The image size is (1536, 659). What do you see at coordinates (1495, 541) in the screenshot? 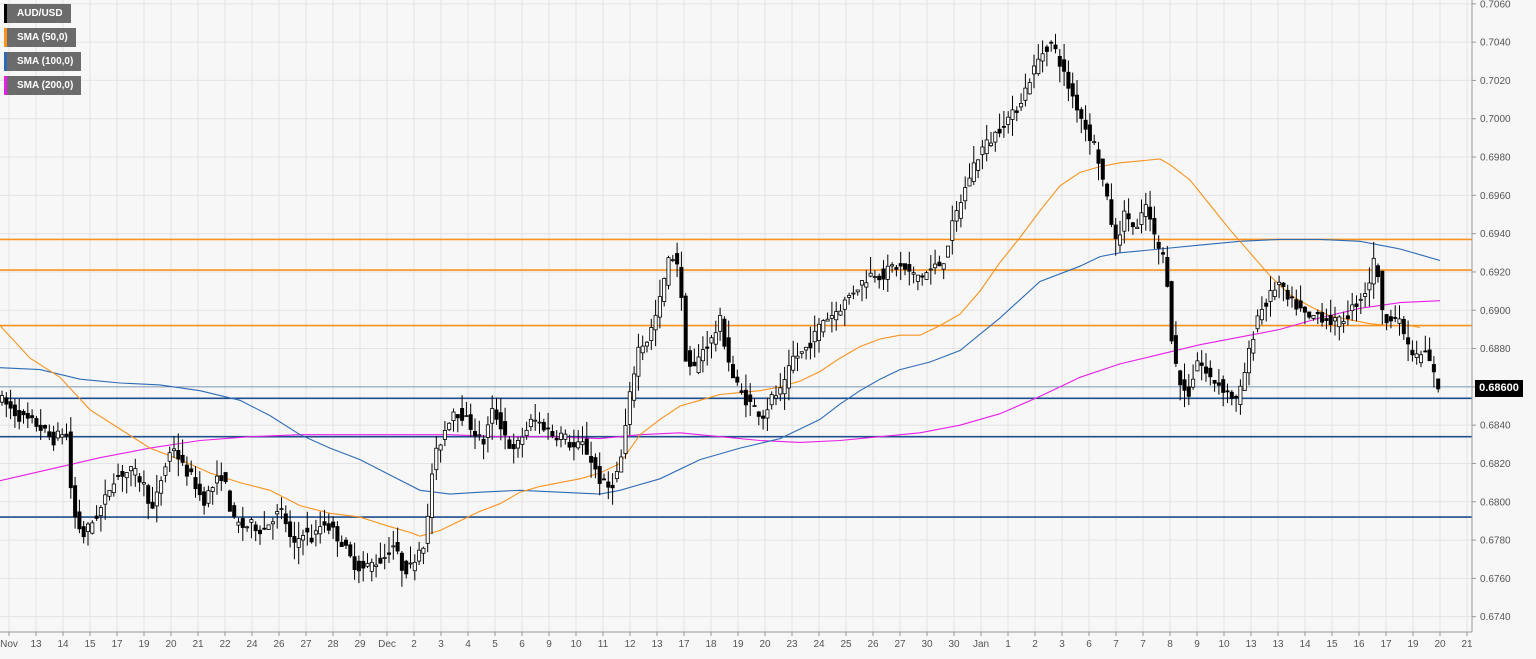
I see `y-tick-label: 0.6780` at bounding box center [1495, 541].